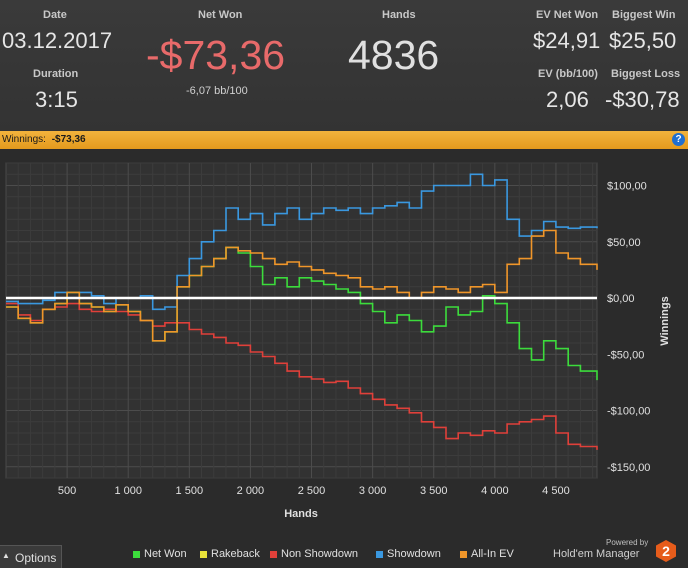 The image size is (688, 568). What do you see at coordinates (567, 40) in the screenshot?
I see `ev-net-won-value: $24,91` at bounding box center [567, 40].